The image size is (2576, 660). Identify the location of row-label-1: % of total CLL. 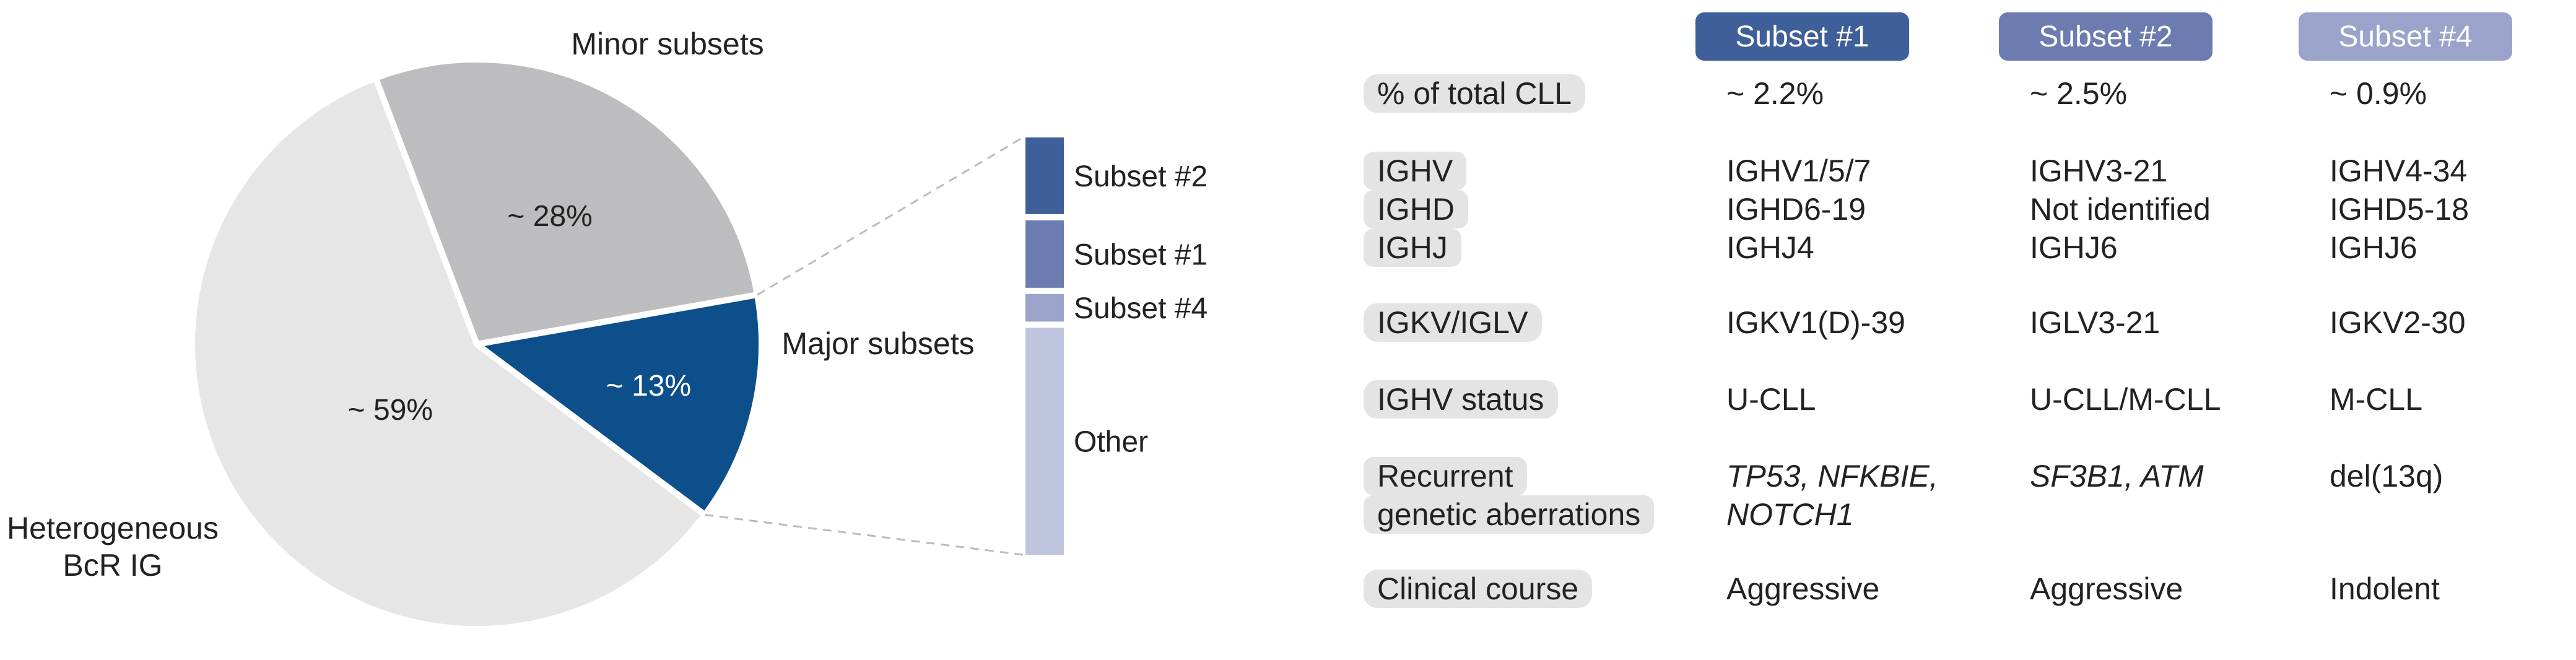
(1475, 94).